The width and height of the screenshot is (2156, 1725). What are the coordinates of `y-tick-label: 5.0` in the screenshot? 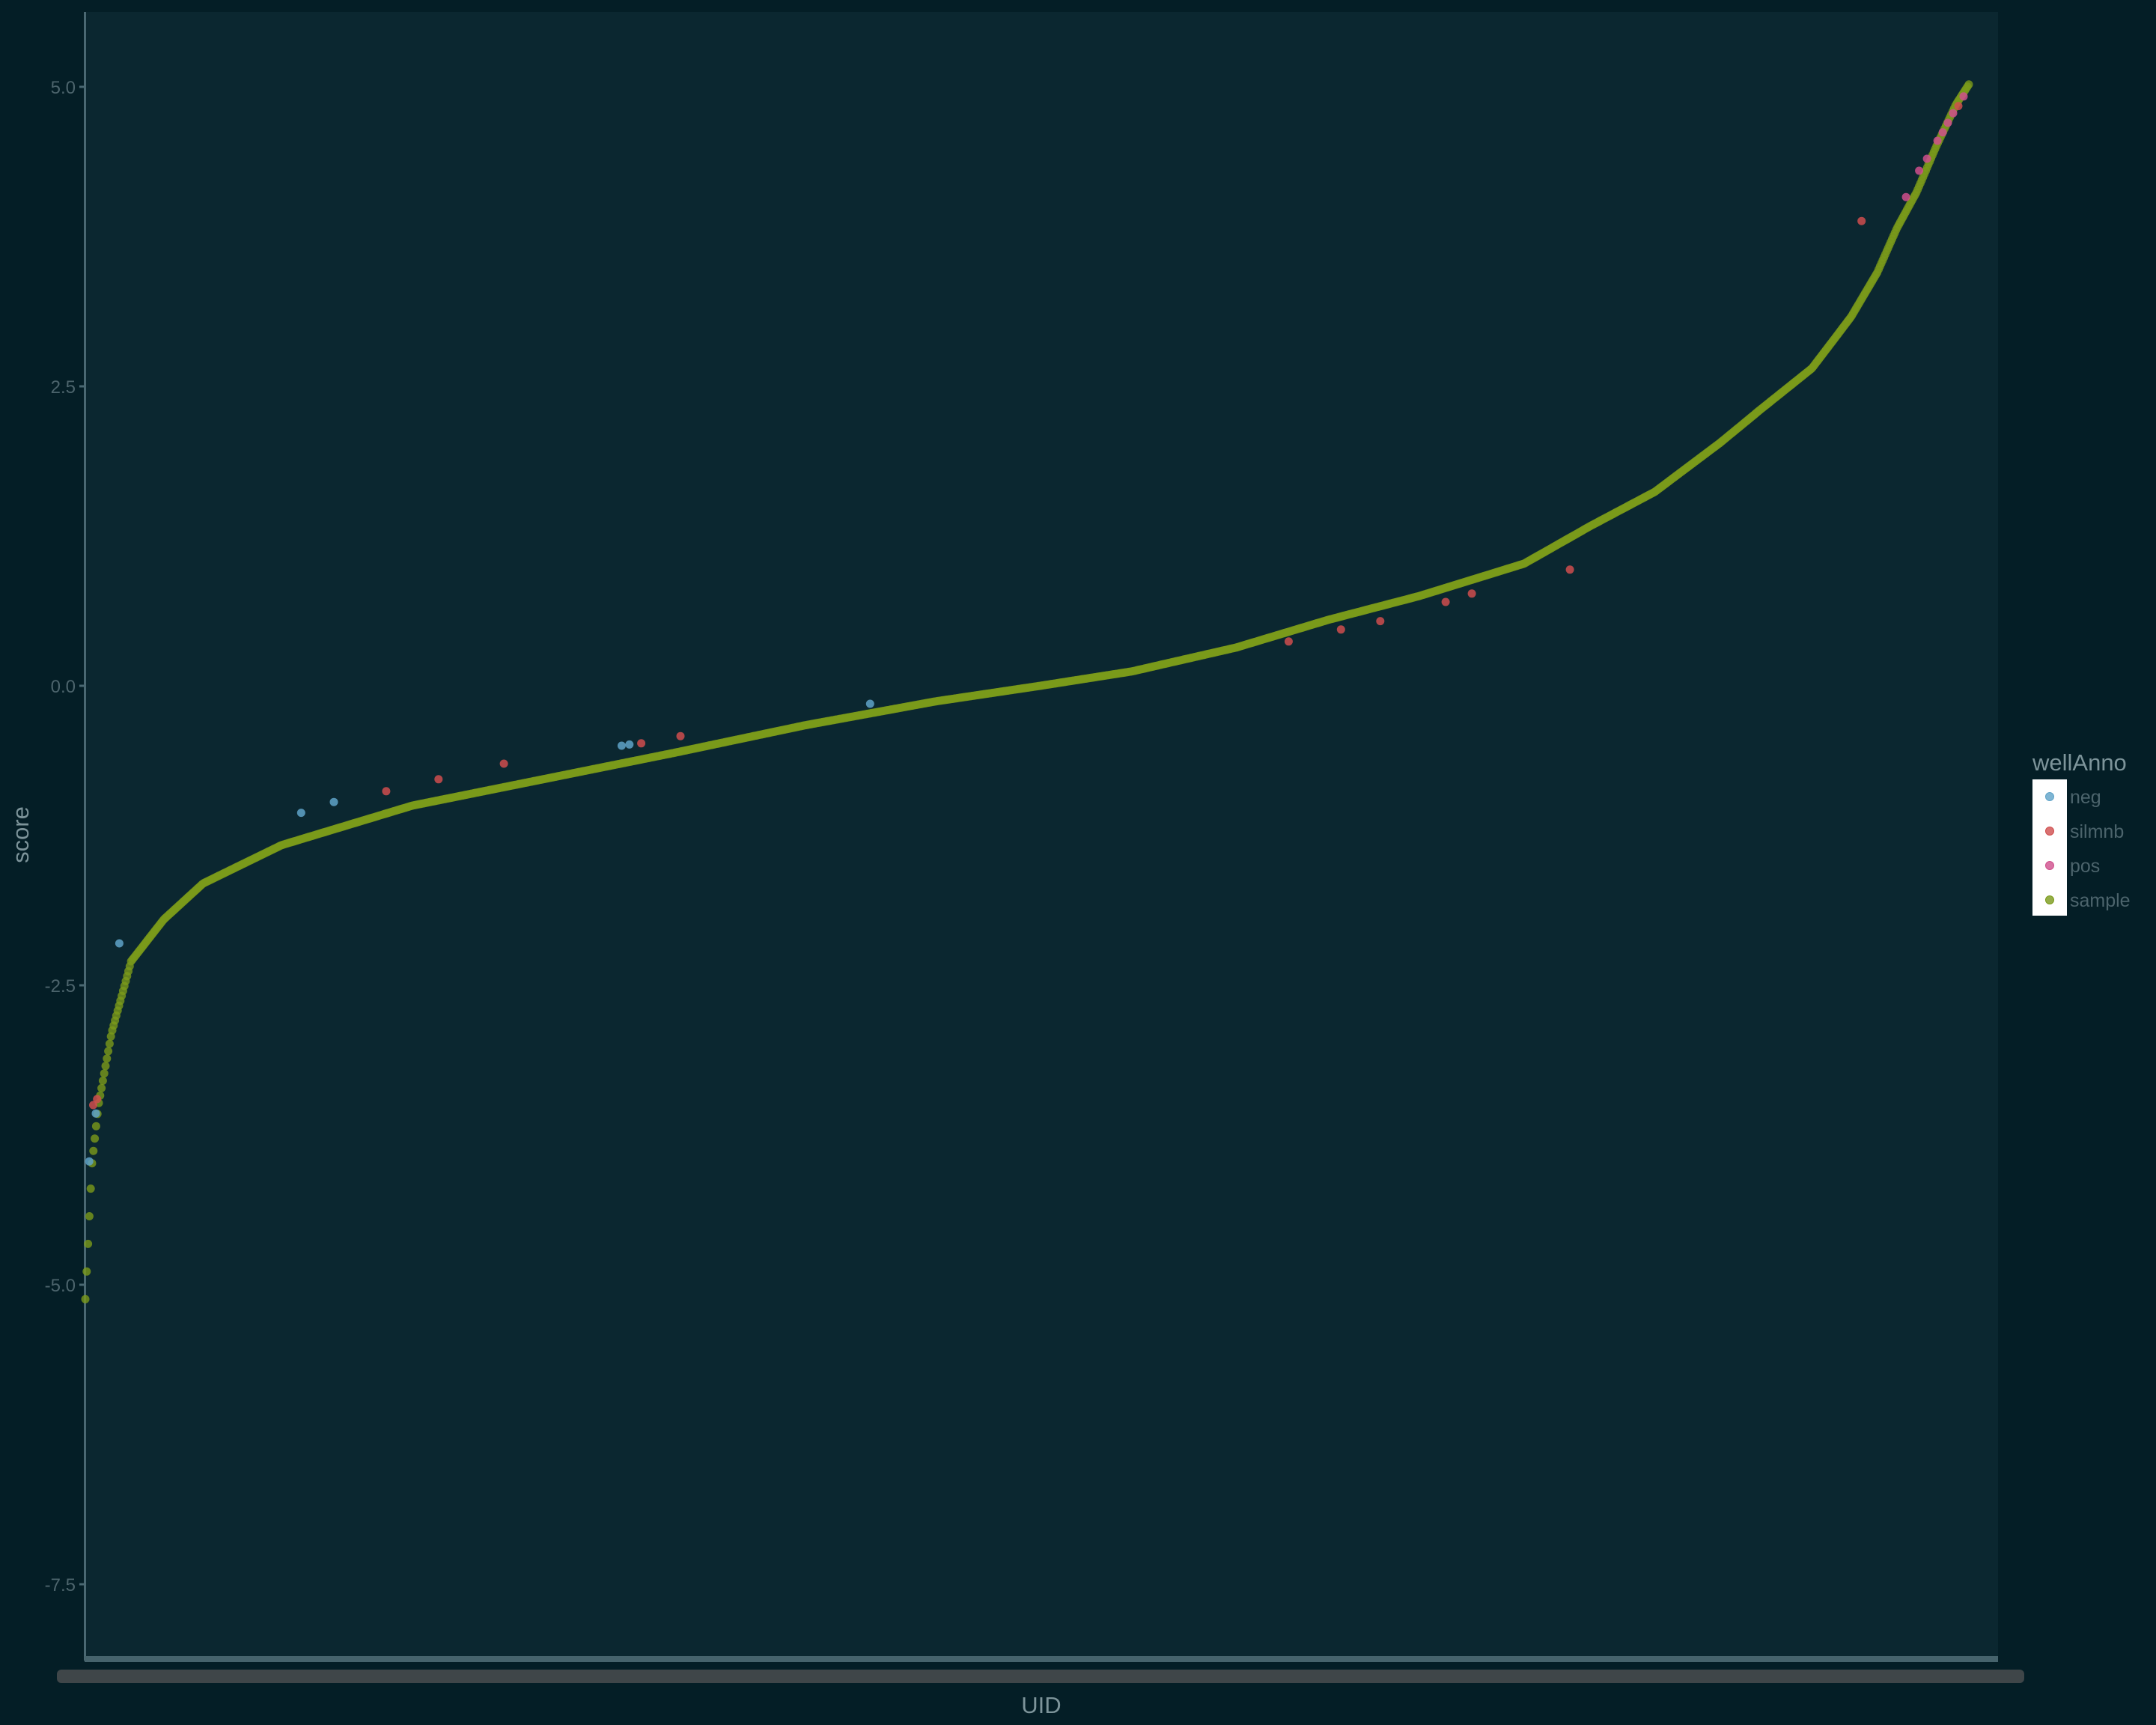 It's located at (63, 88).